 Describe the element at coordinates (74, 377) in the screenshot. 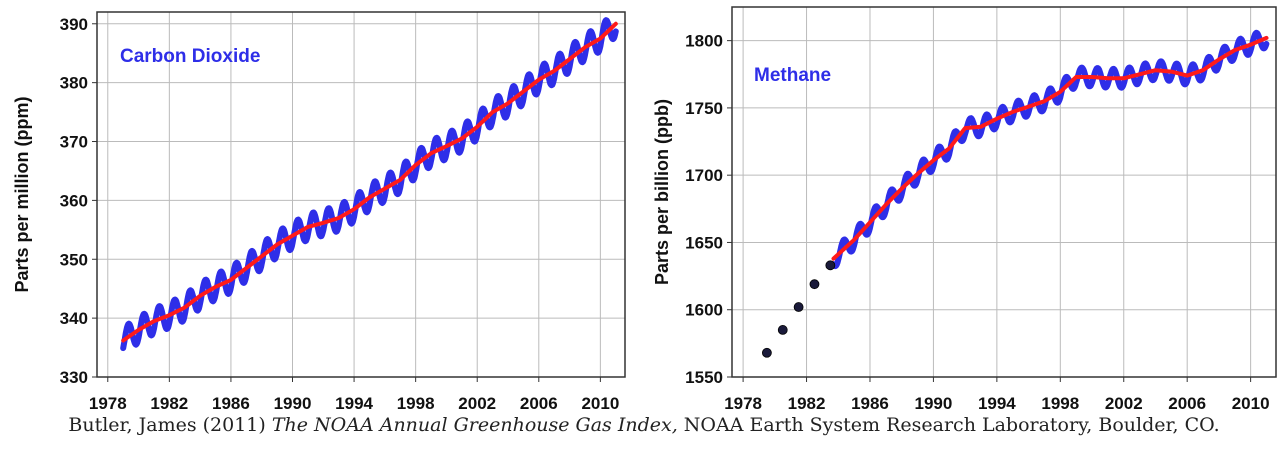

I see `co2-y-tick-label: 330` at that location.